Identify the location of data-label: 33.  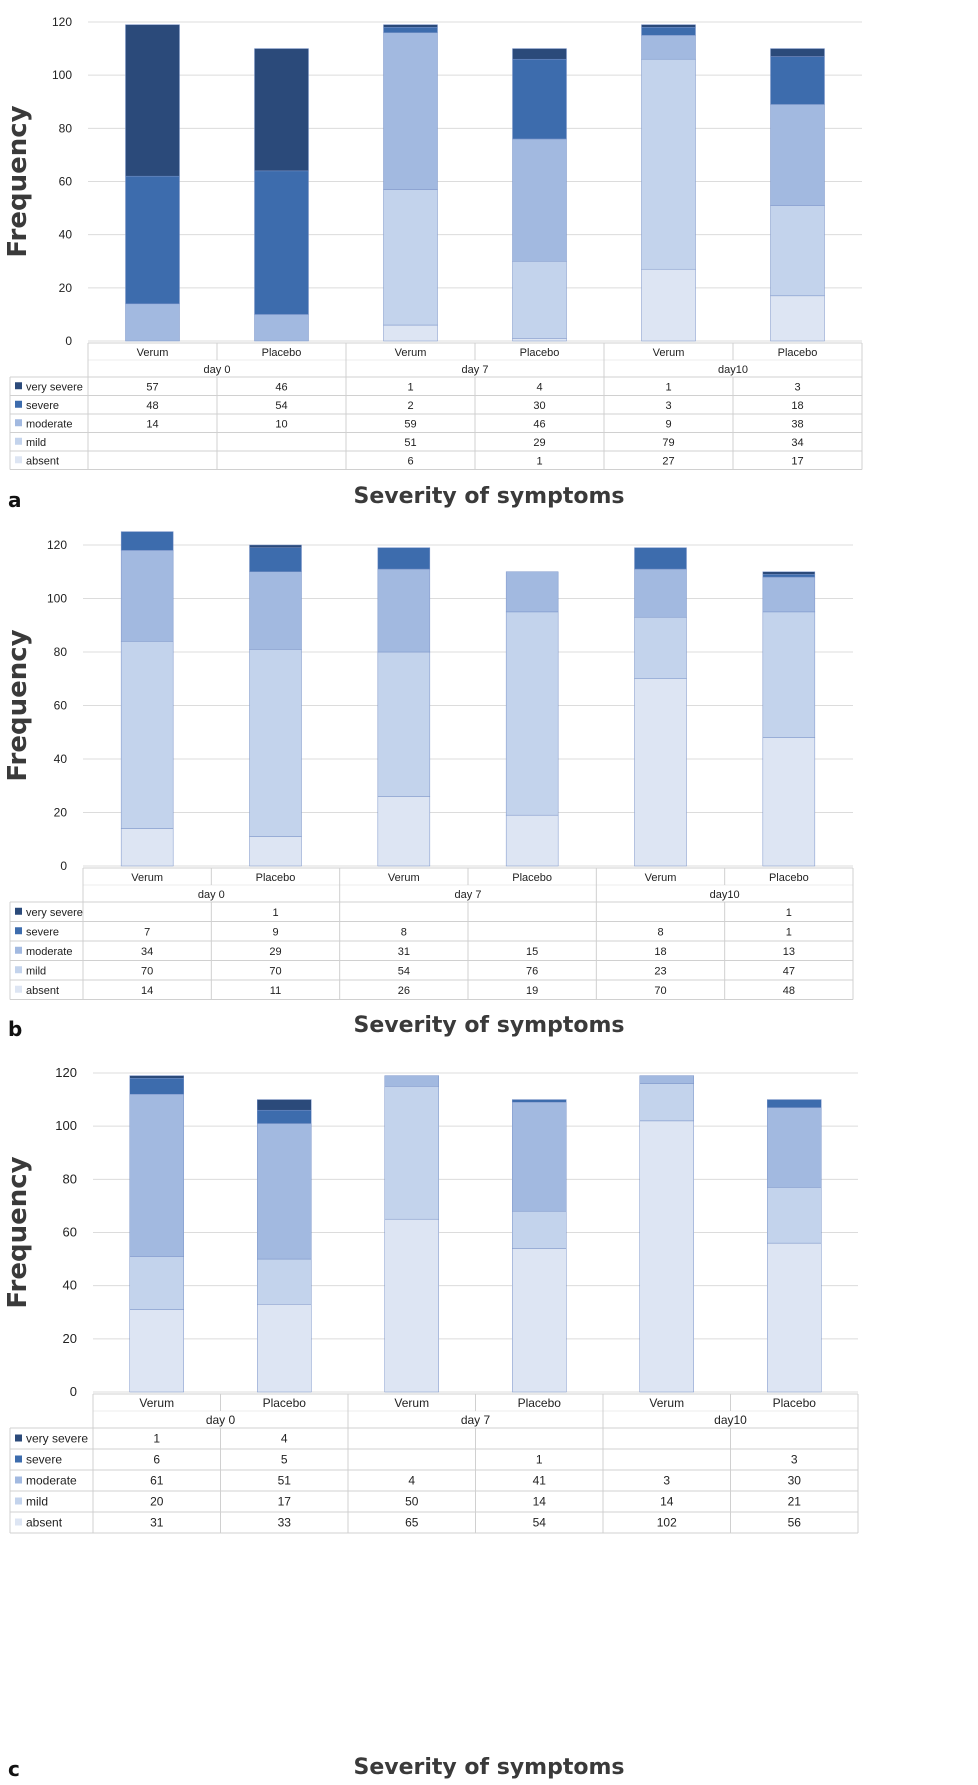
(285, 1523).